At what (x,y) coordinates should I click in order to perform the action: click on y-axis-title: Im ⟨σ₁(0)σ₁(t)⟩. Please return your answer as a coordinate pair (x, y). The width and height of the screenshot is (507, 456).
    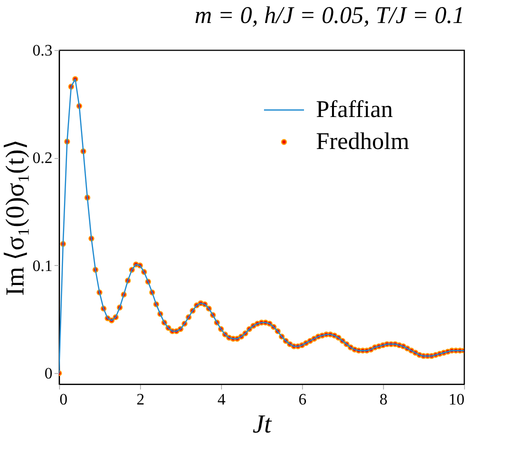
    Looking at the image, I should click on (15, 217).